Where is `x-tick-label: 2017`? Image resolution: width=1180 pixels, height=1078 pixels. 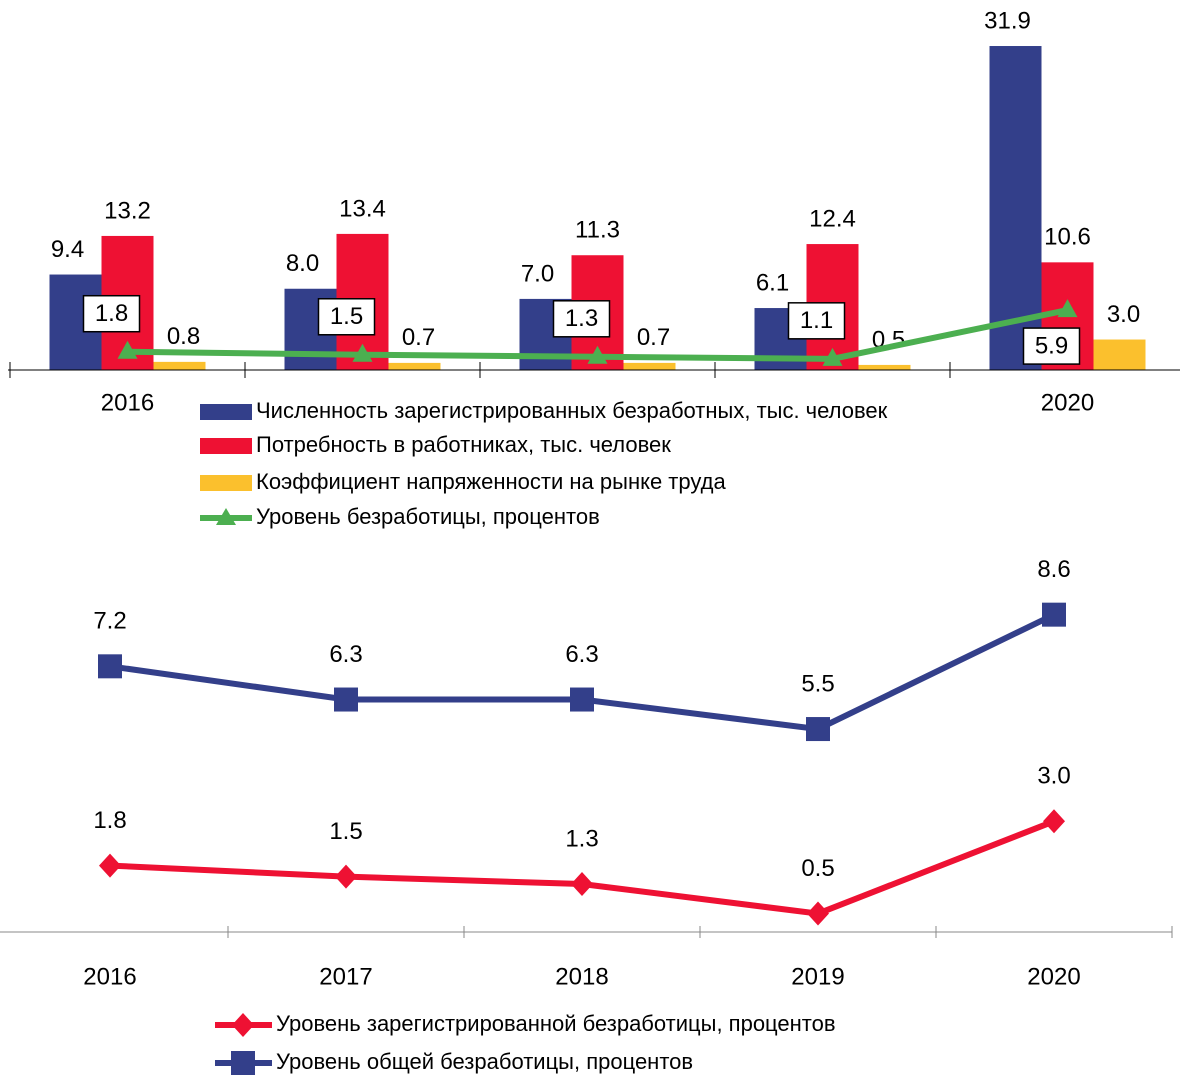
x-tick-label: 2017 is located at coordinates (345, 976).